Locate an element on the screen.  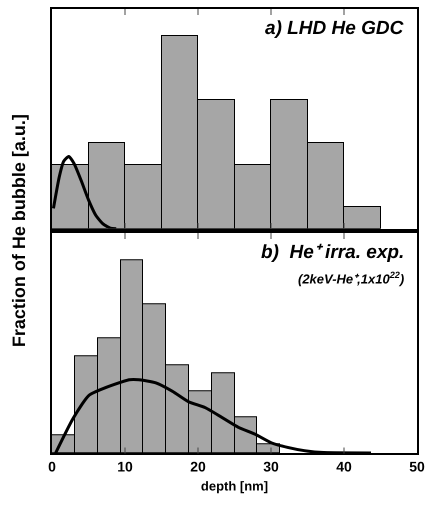
x-tick-label: 30 is located at coordinates (271, 466).